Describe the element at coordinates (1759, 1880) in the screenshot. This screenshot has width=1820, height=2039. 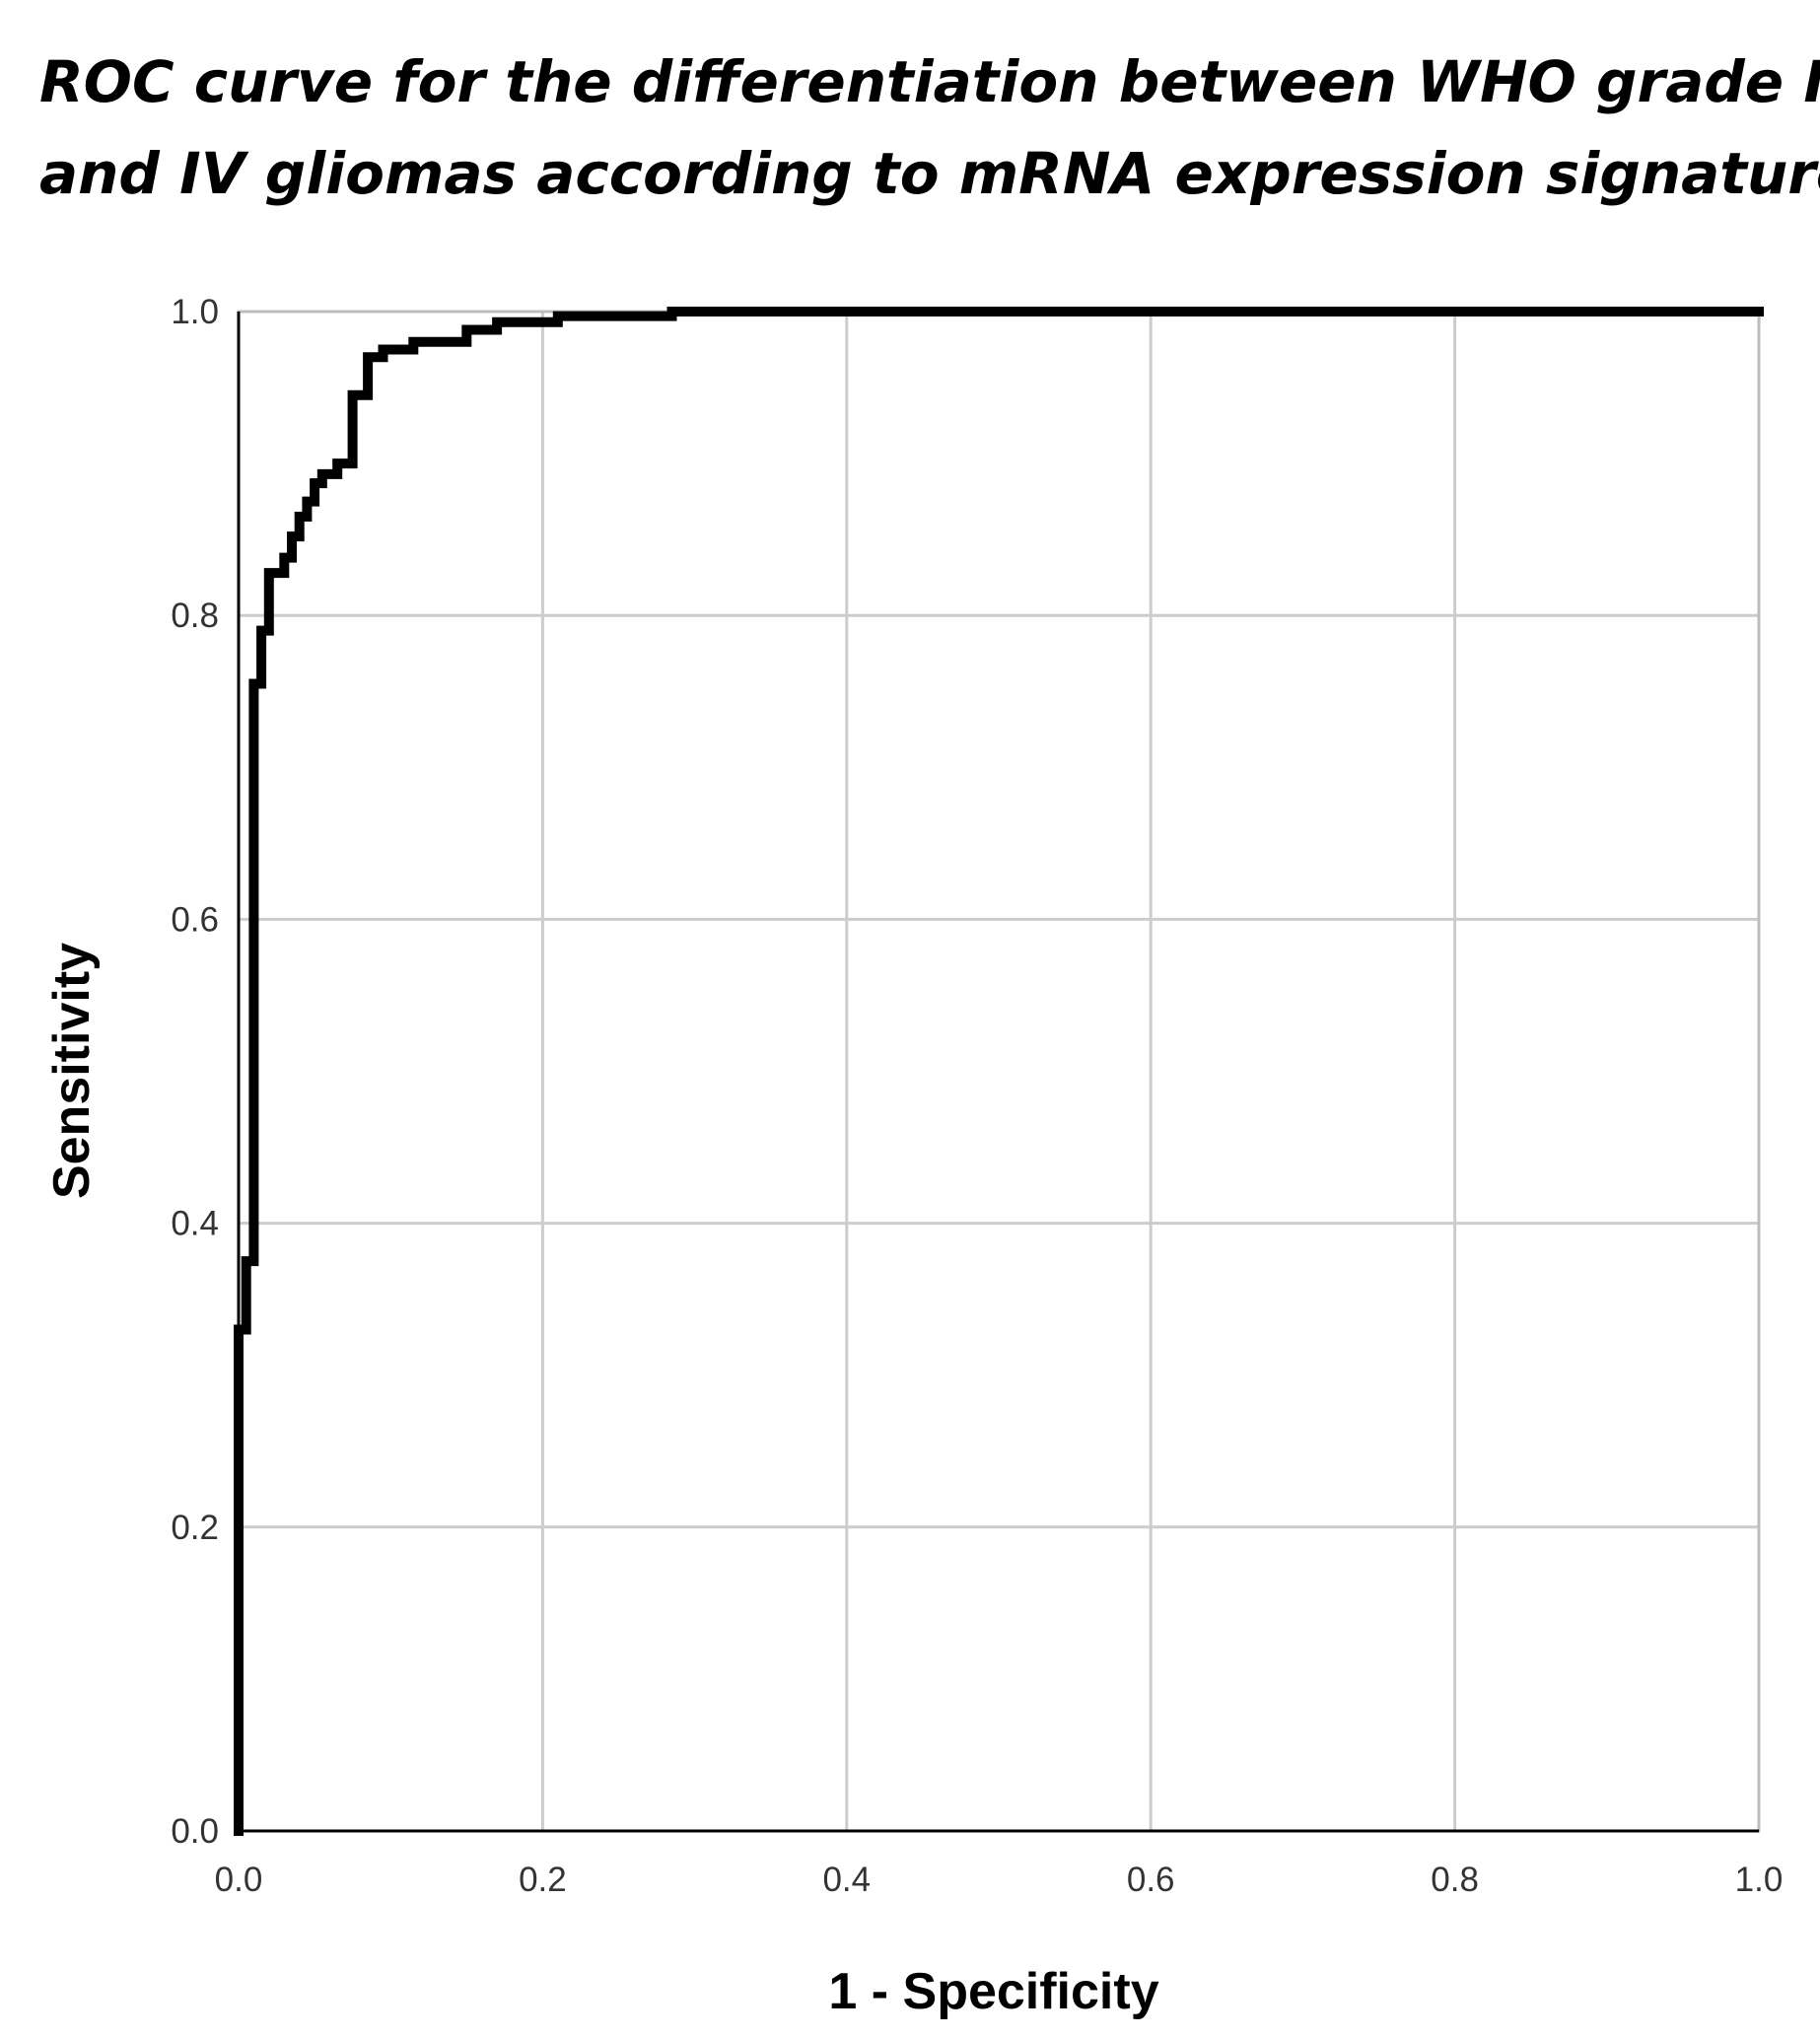
I see `x-tick-label: 1.0` at that location.